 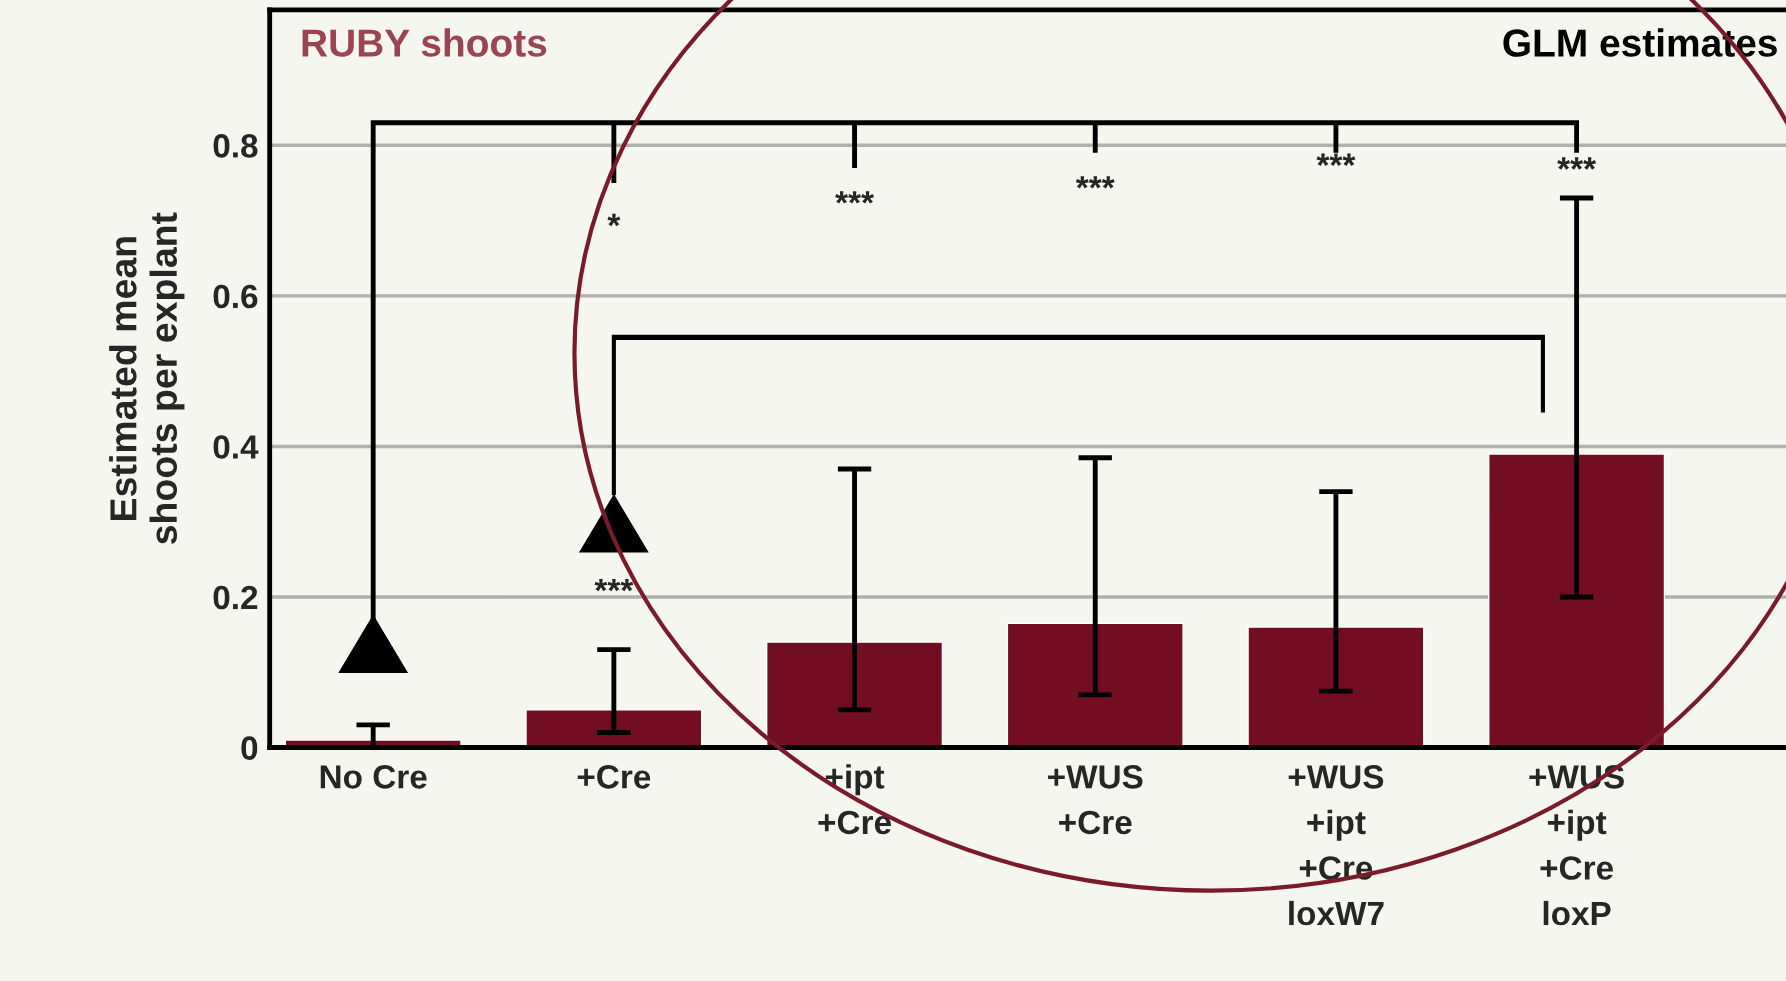 I want to click on x-tick-label: +Cre, so click(x=614, y=777).